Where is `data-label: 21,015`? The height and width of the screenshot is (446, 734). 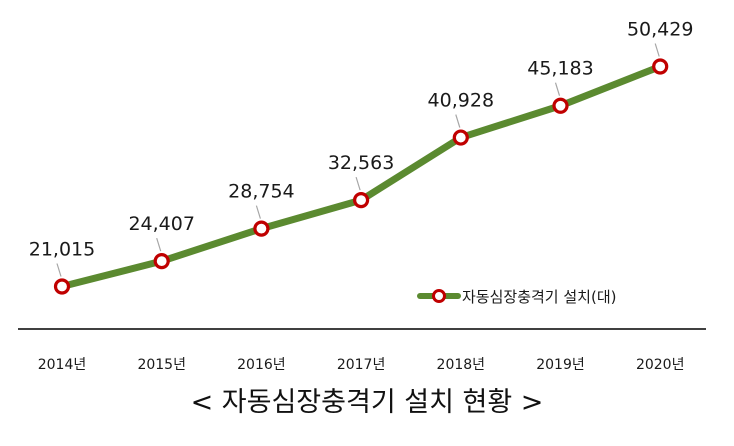
data-label: 21,015 is located at coordinates (62, 250).